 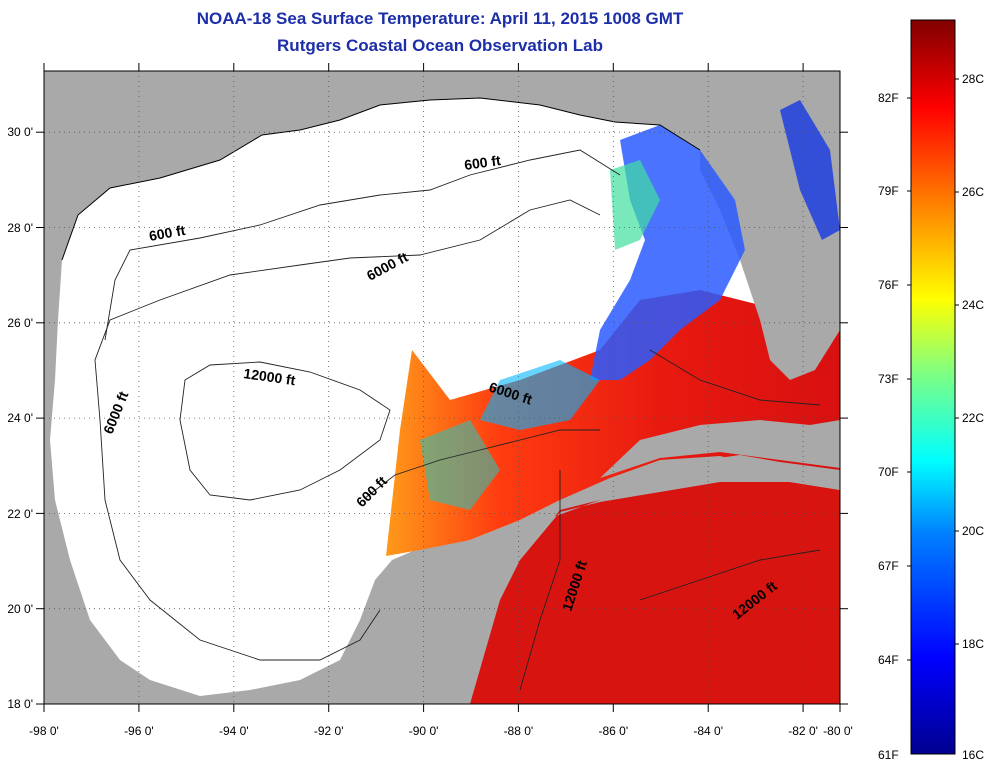 I want to click on colorbar-label-c: 28C, so click(x=973, y=79).